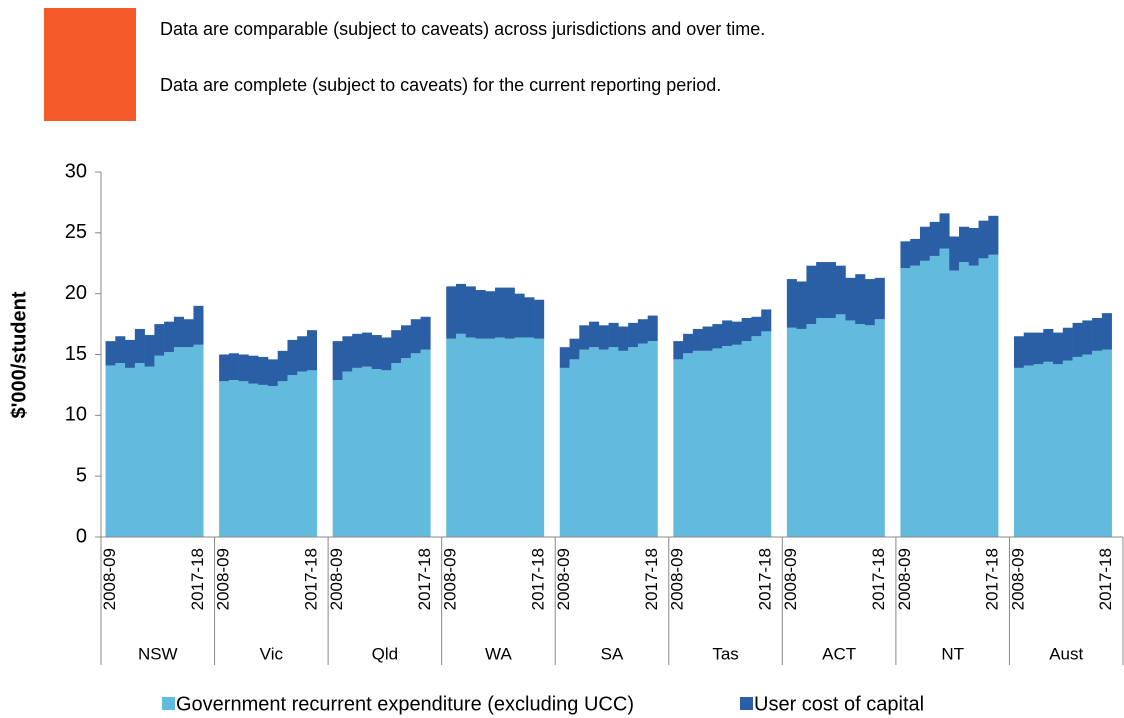 This screenshot has height=718, width=1124. Describe the element at coordinates (385, 653) in the screenshot. I see `group-label: Qld` at that location.